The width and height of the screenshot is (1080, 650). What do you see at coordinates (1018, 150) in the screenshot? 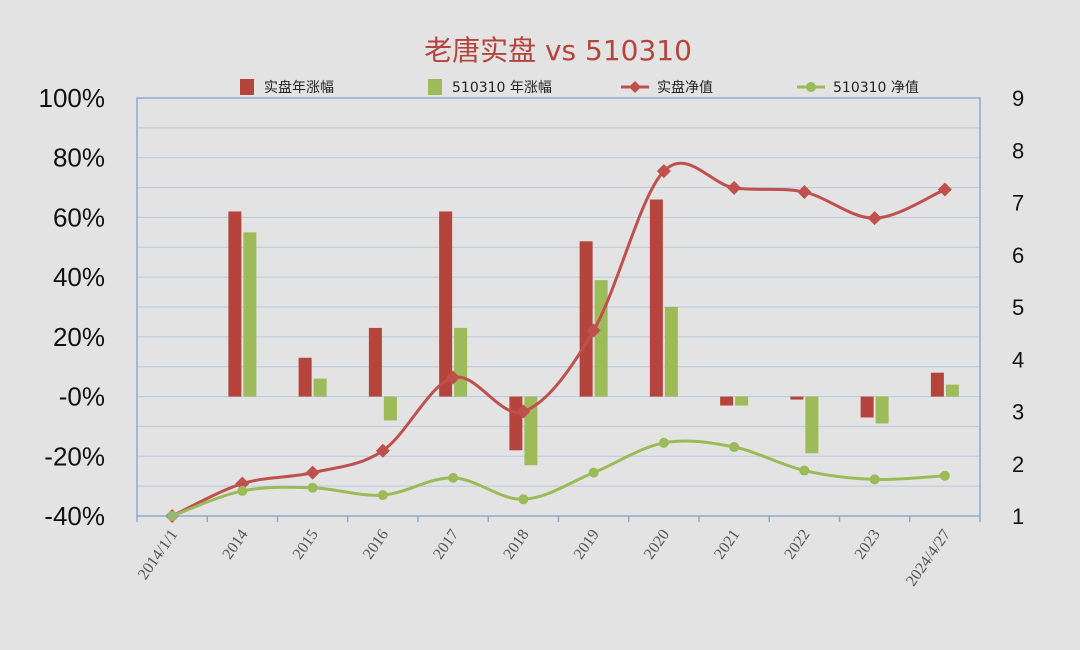
I see `y-right-tick-label: 8` at bounding box center [1018, 150].